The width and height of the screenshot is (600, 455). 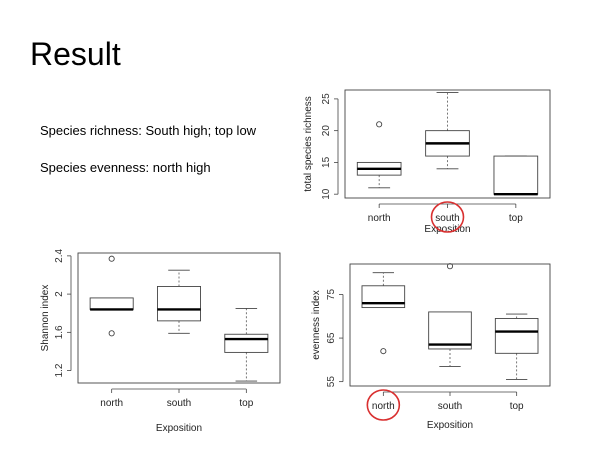 I want to click on y-tick-label: 15, so click(x=326, y=162).